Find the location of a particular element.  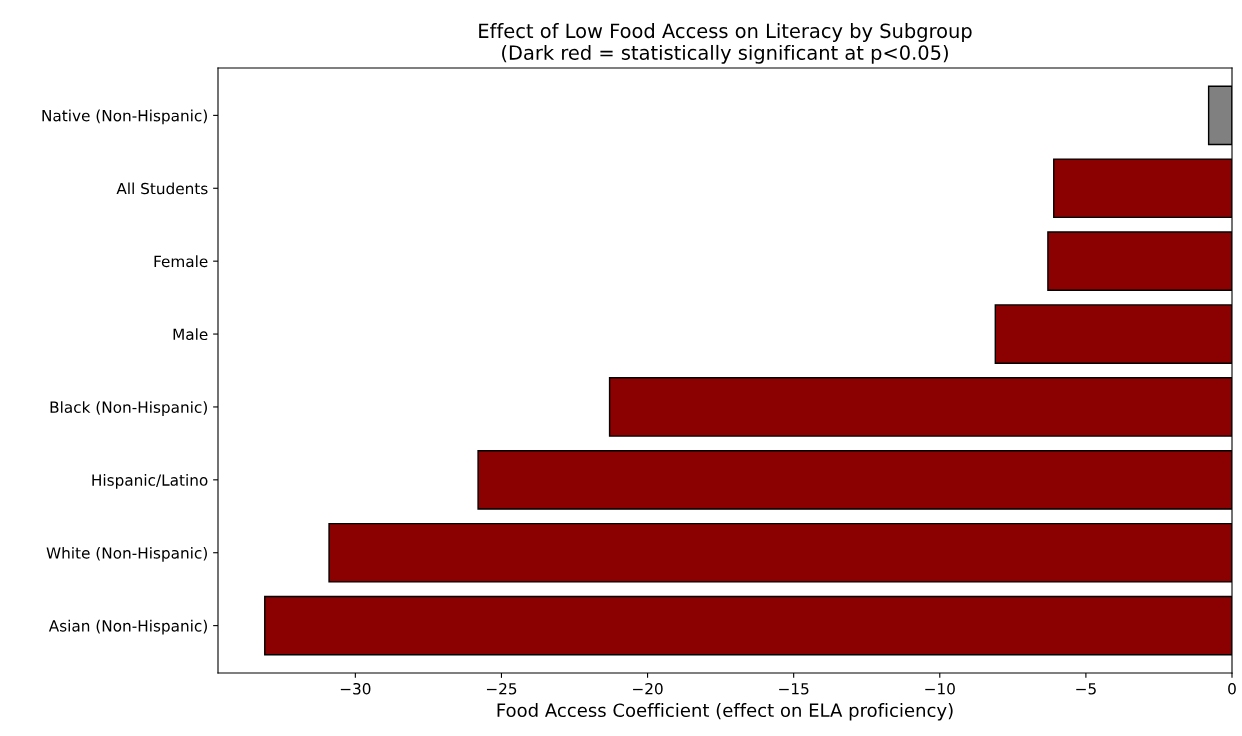

y-tick-label: All Students is located at coordinates (162, 188).